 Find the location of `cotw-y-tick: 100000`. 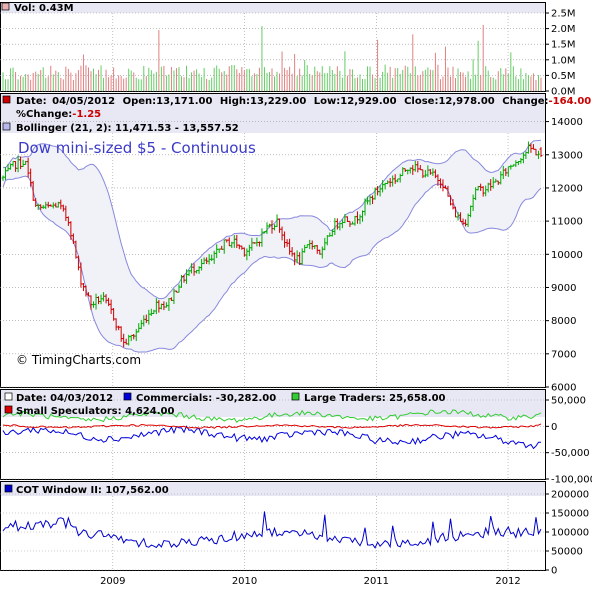

cotw-y-tick: 100000 is located at coordinates (570, 533).